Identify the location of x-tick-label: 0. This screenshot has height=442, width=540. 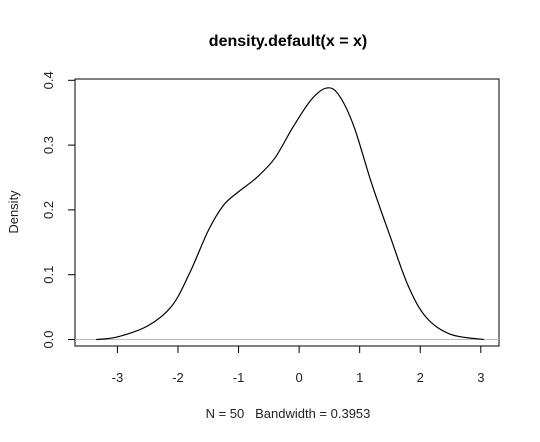
(298, 377).